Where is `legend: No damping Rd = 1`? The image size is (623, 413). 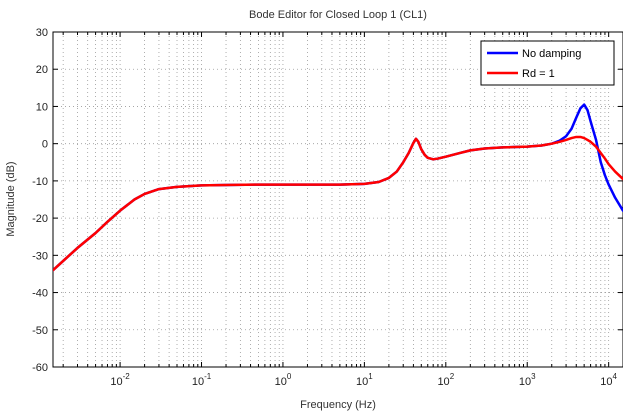 legend: No damping Rd = 1 is located at coordinates (547, 63).